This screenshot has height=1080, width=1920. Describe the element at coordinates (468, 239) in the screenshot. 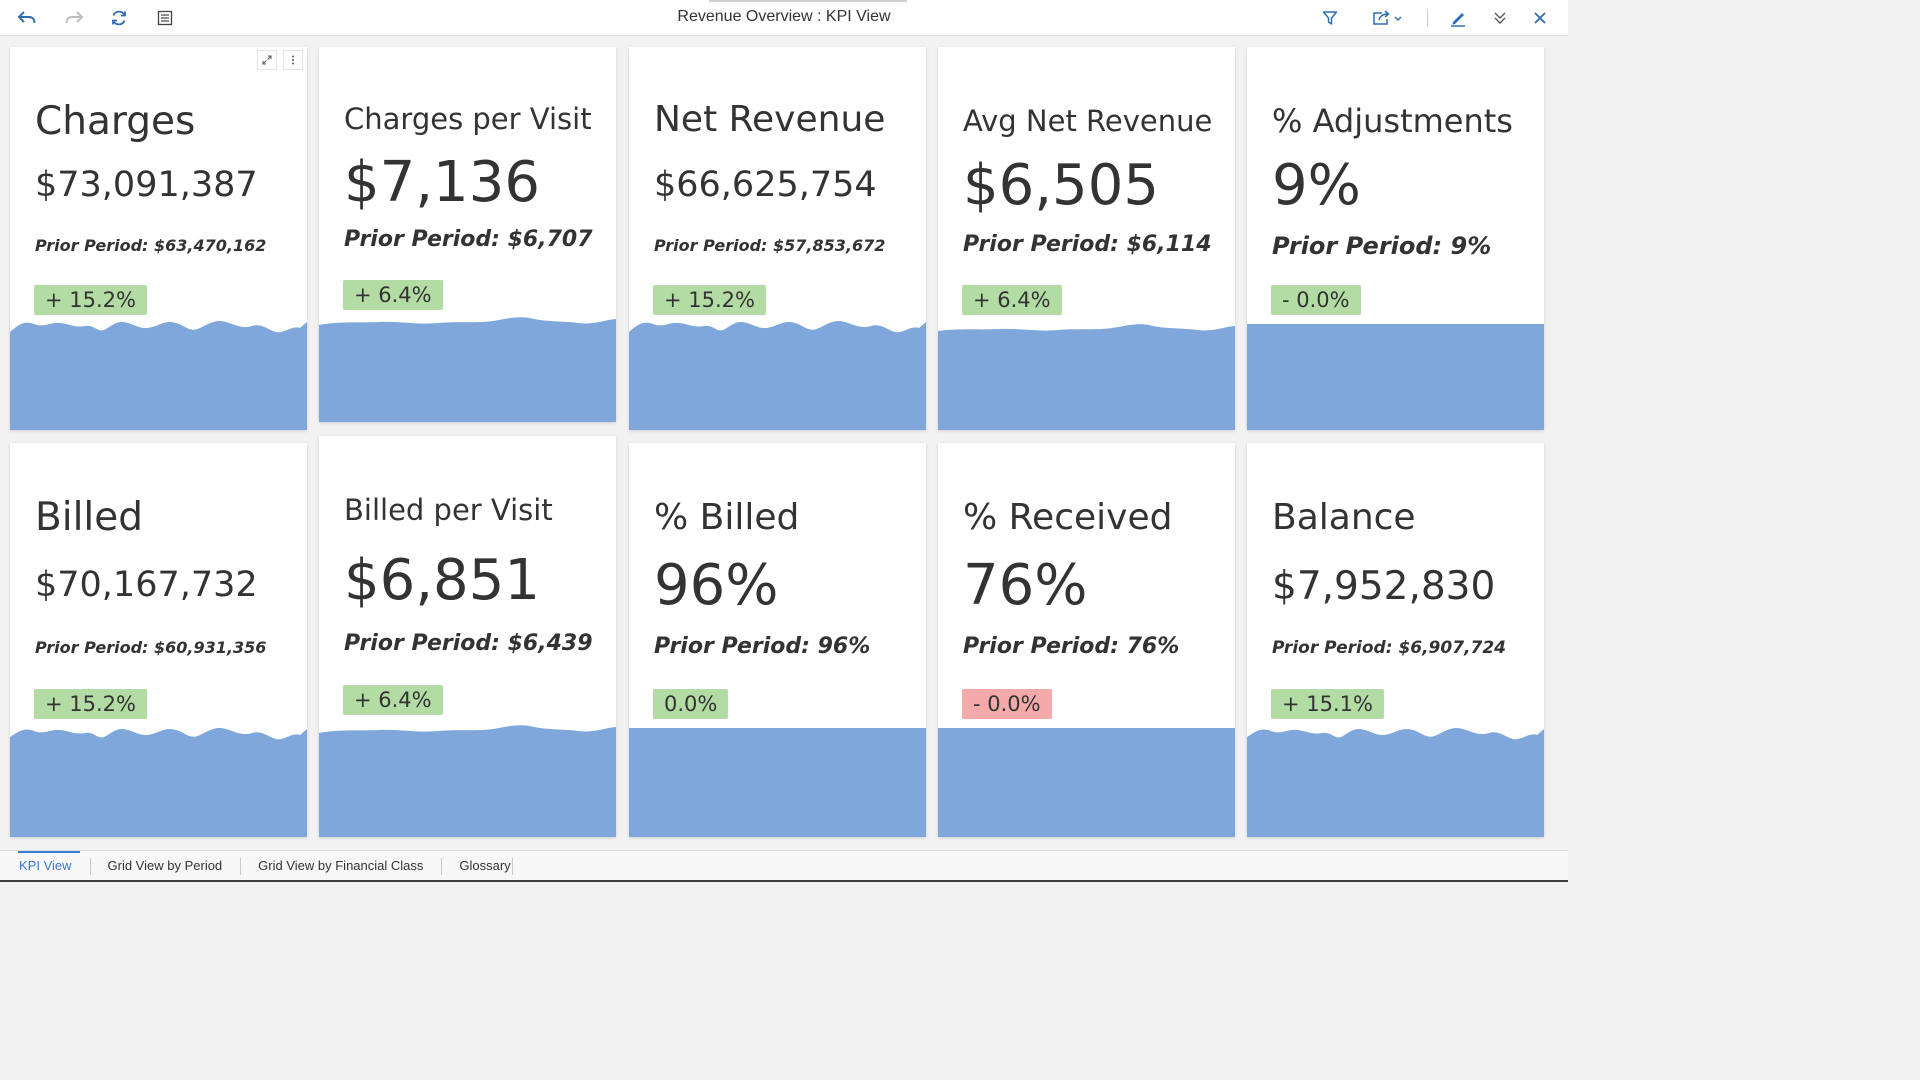

I see `kpi-prior-period: Prior Period: $6,707` at that location.